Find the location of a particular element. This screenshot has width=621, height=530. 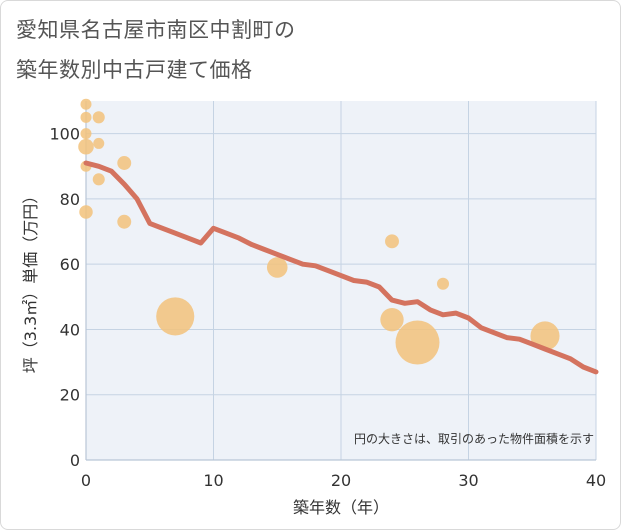

chart-title-line-2: 築年数別中古戸建て価格 is located at coordinates (134, 70).